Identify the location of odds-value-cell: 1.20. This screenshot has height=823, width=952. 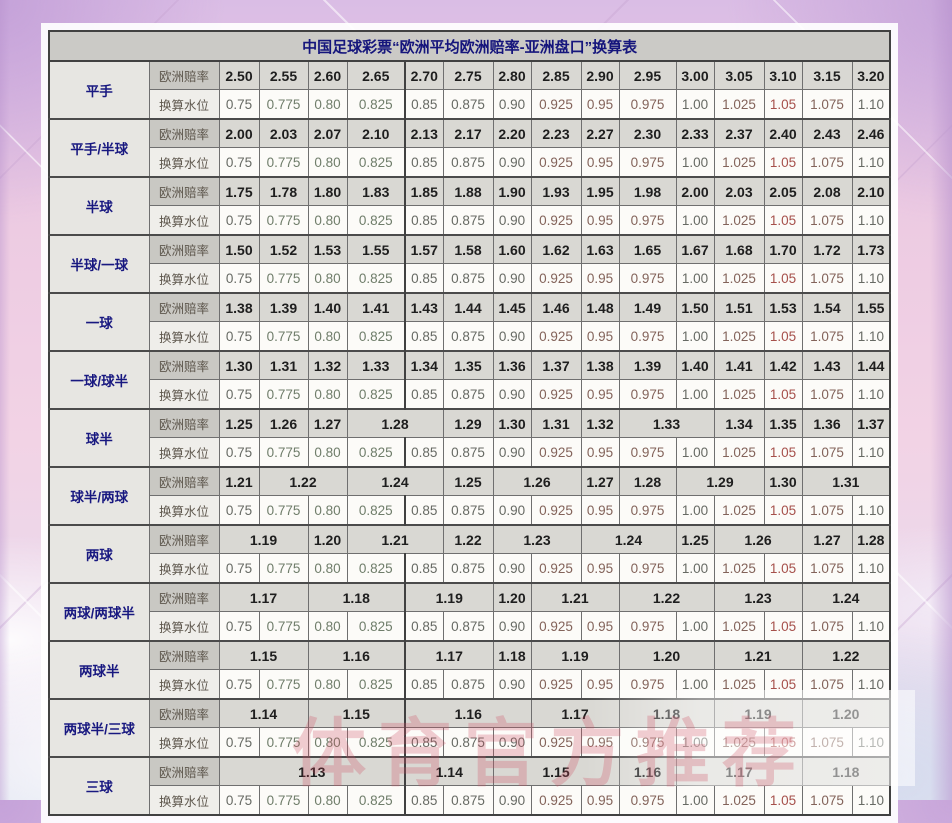
(666, 655).